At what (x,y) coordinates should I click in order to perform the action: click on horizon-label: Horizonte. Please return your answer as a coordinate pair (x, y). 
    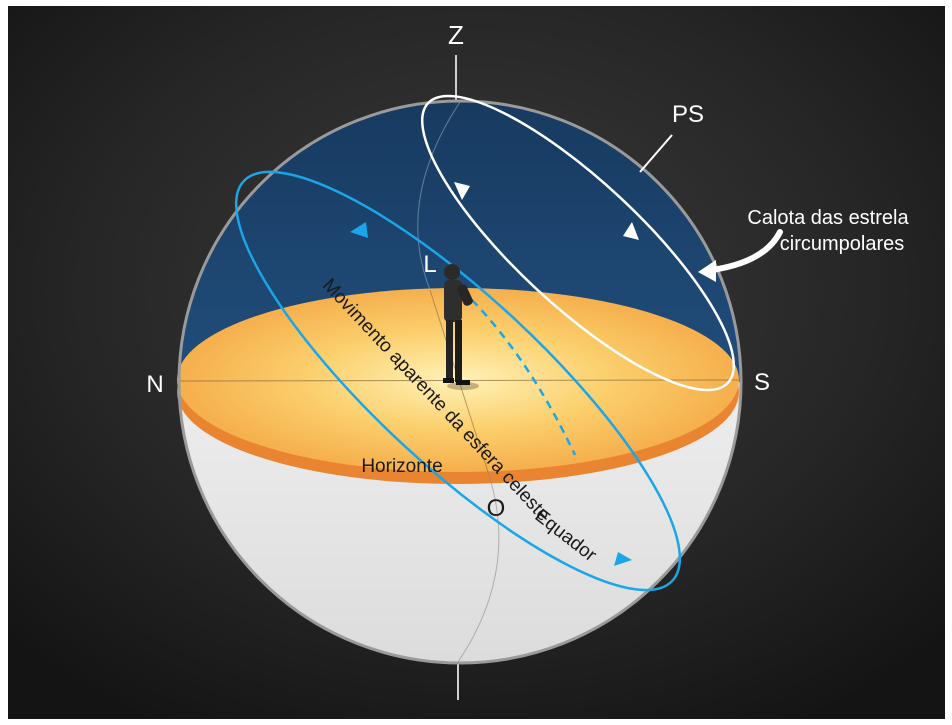
    Looking at the image, I should click on (401, 466).